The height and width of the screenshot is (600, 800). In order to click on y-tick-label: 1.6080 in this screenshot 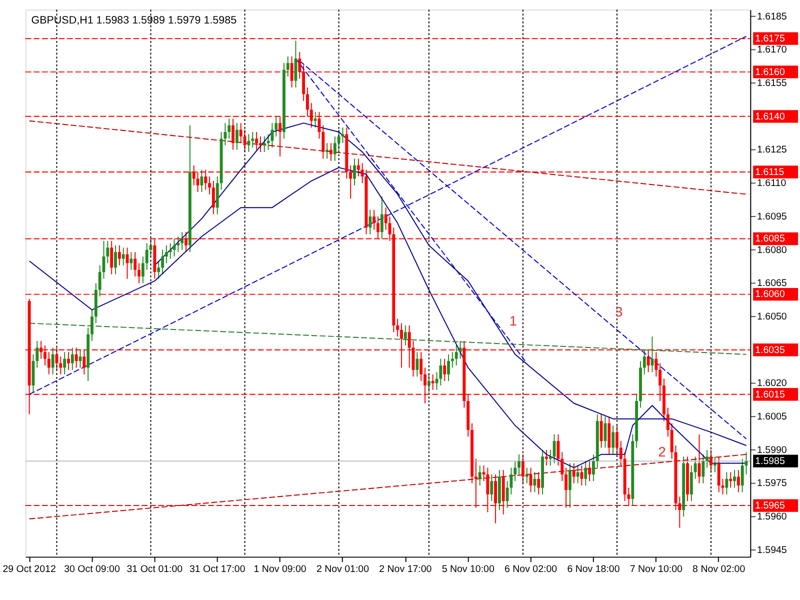, I will do `click(772, 250)`.